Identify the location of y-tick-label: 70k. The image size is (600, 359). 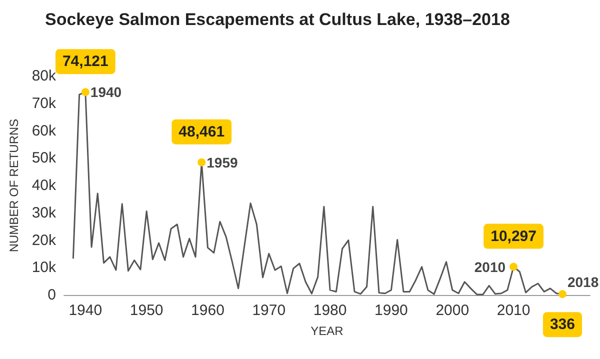
(44, 103).